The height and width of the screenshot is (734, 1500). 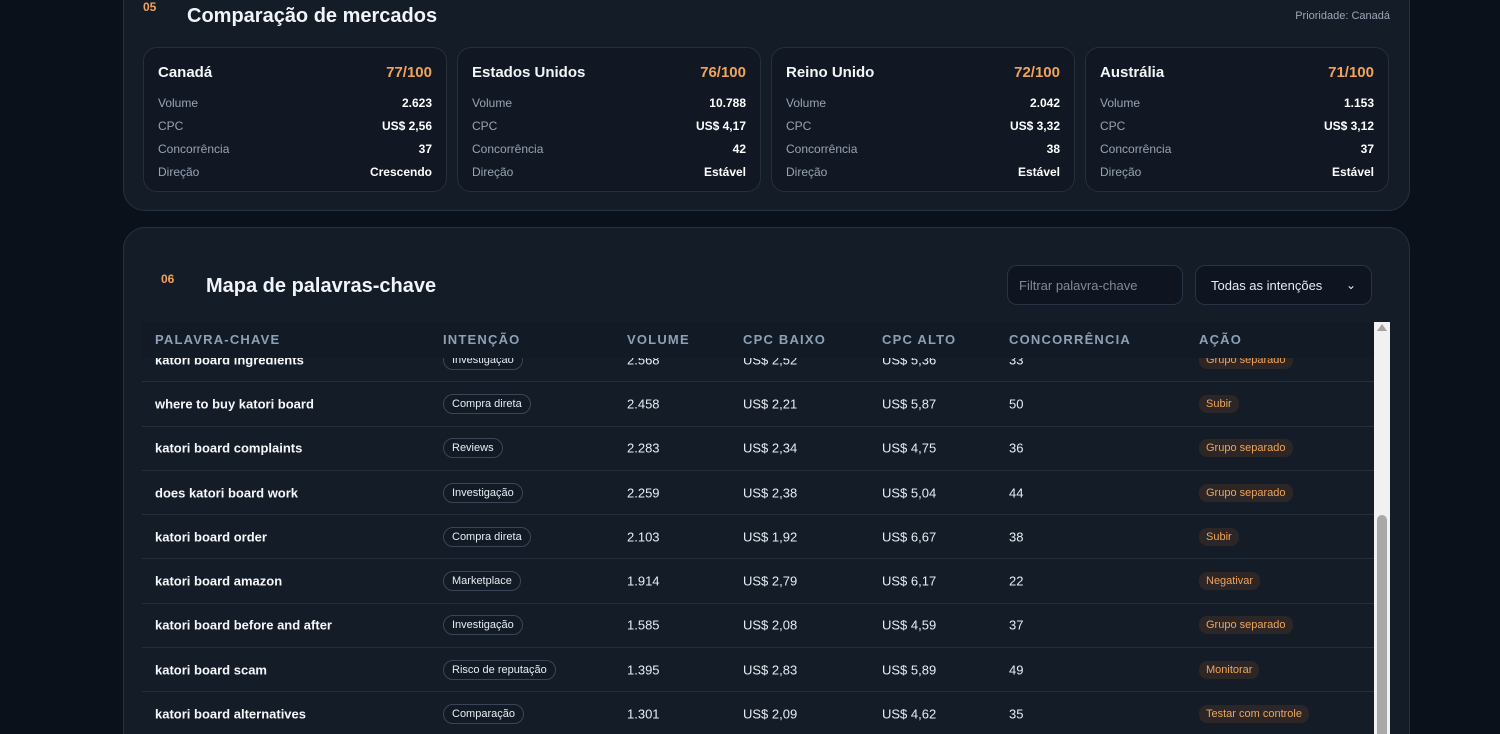 What do you see at coordinates (1070, 339) in the screenshot?
I see `header-competition: CONCORRÊNCIA` at bounding box center [1070, 339].